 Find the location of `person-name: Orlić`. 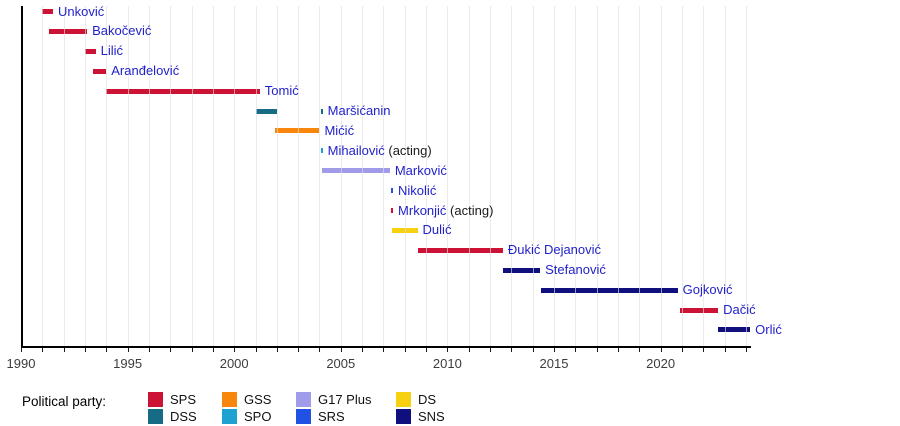

person-name: Orlić is located at coordinates (768, 329).